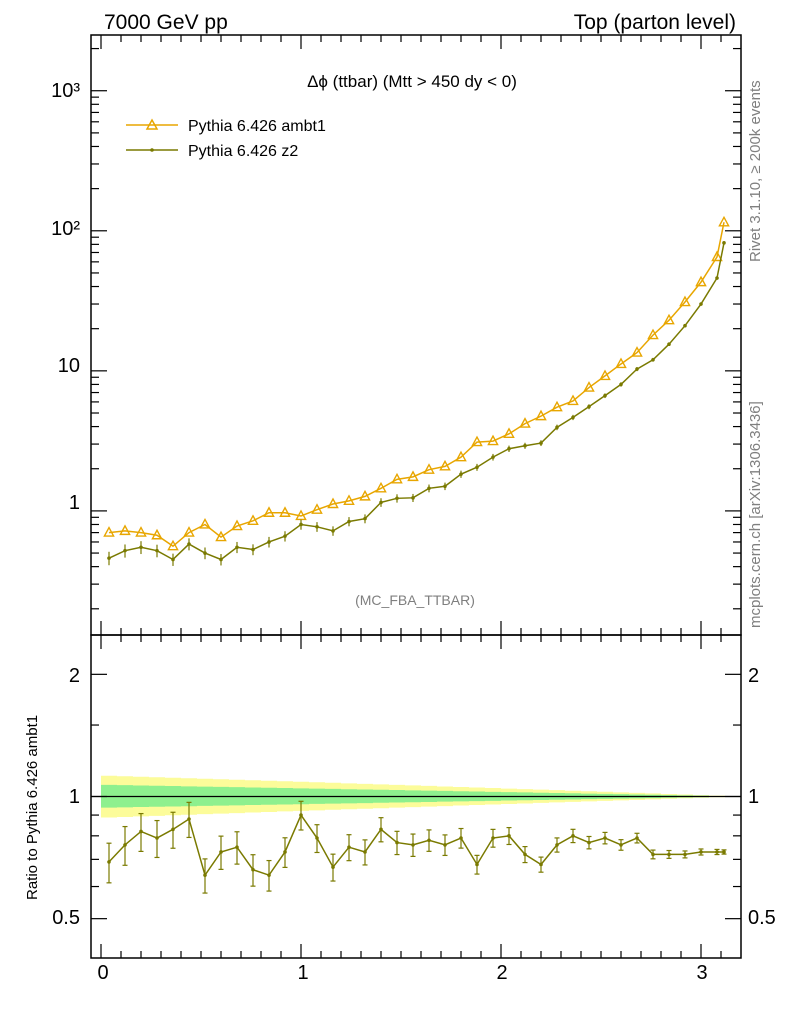 This screenshot has height=1024, width=786. Describe the element at coordinates (65, 229) in the screenshot. I see `main-y-tick-label-100: 10²` at that location.